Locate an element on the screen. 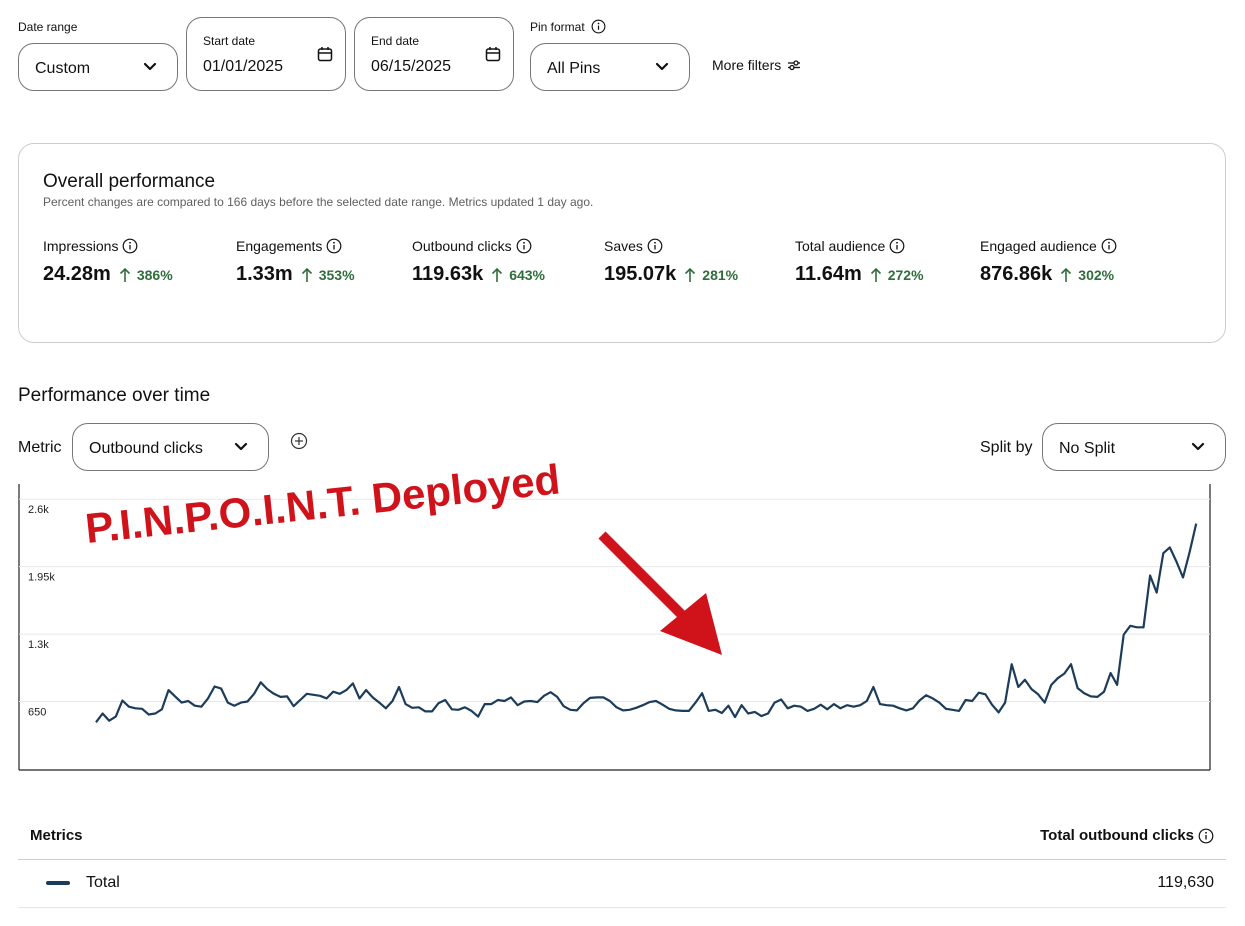  end-date-label: End date is located at coordinates (395, 41).